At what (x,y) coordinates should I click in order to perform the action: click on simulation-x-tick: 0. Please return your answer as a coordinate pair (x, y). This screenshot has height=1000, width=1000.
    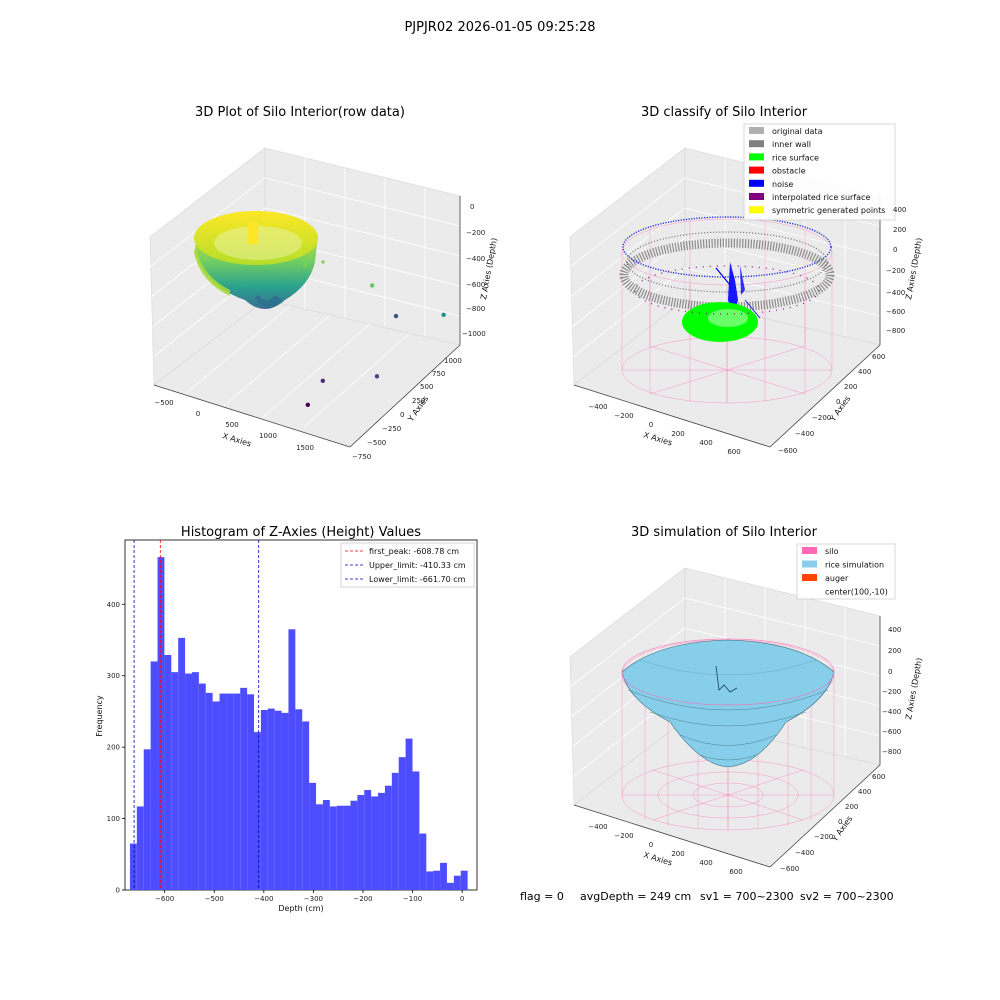
    Looking at the image, I should click on (651, 845).